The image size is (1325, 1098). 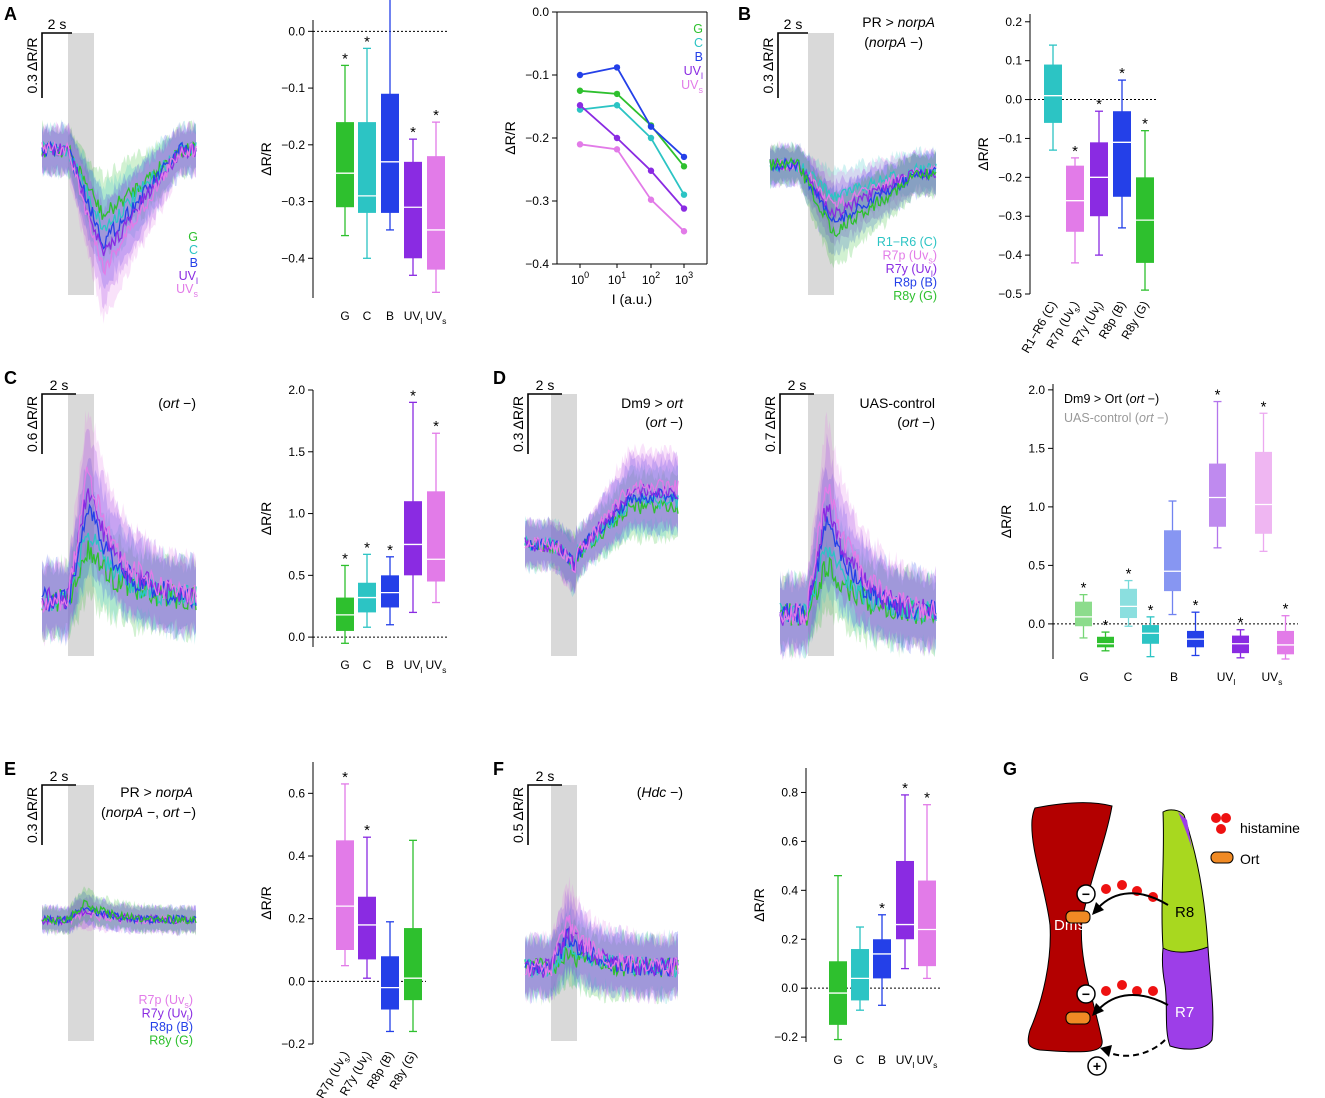 What do you see at coordinates (518, 815) in the screenshot?
I see `scalebar-amplitude: 0.5 ΔR/R` at bounding box center [518, 815].